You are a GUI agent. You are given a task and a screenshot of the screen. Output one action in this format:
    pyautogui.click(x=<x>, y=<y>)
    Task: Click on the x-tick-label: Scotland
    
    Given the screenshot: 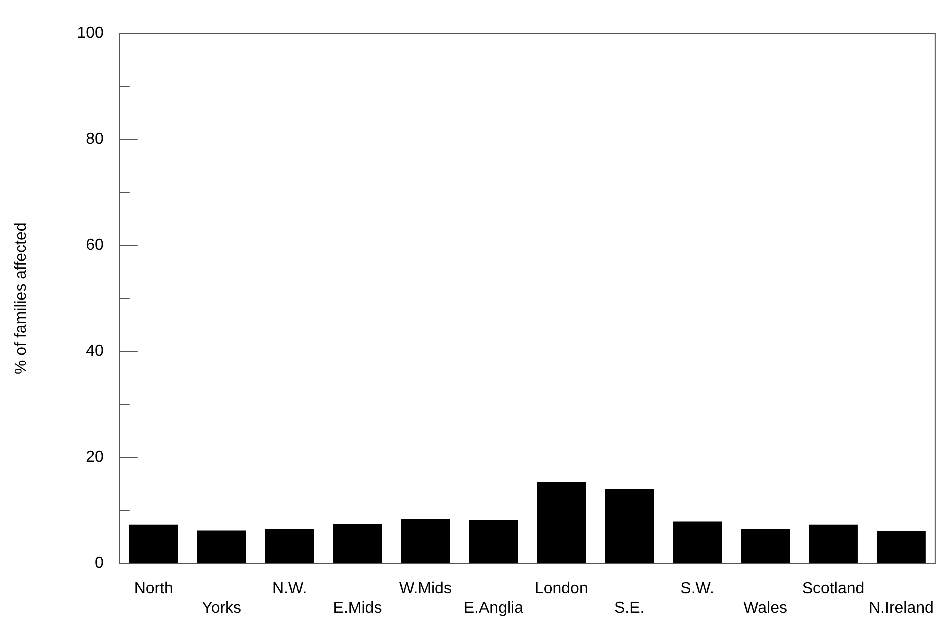 What is the action you would take?
    pyautogui.click(x=833, y=589)
    